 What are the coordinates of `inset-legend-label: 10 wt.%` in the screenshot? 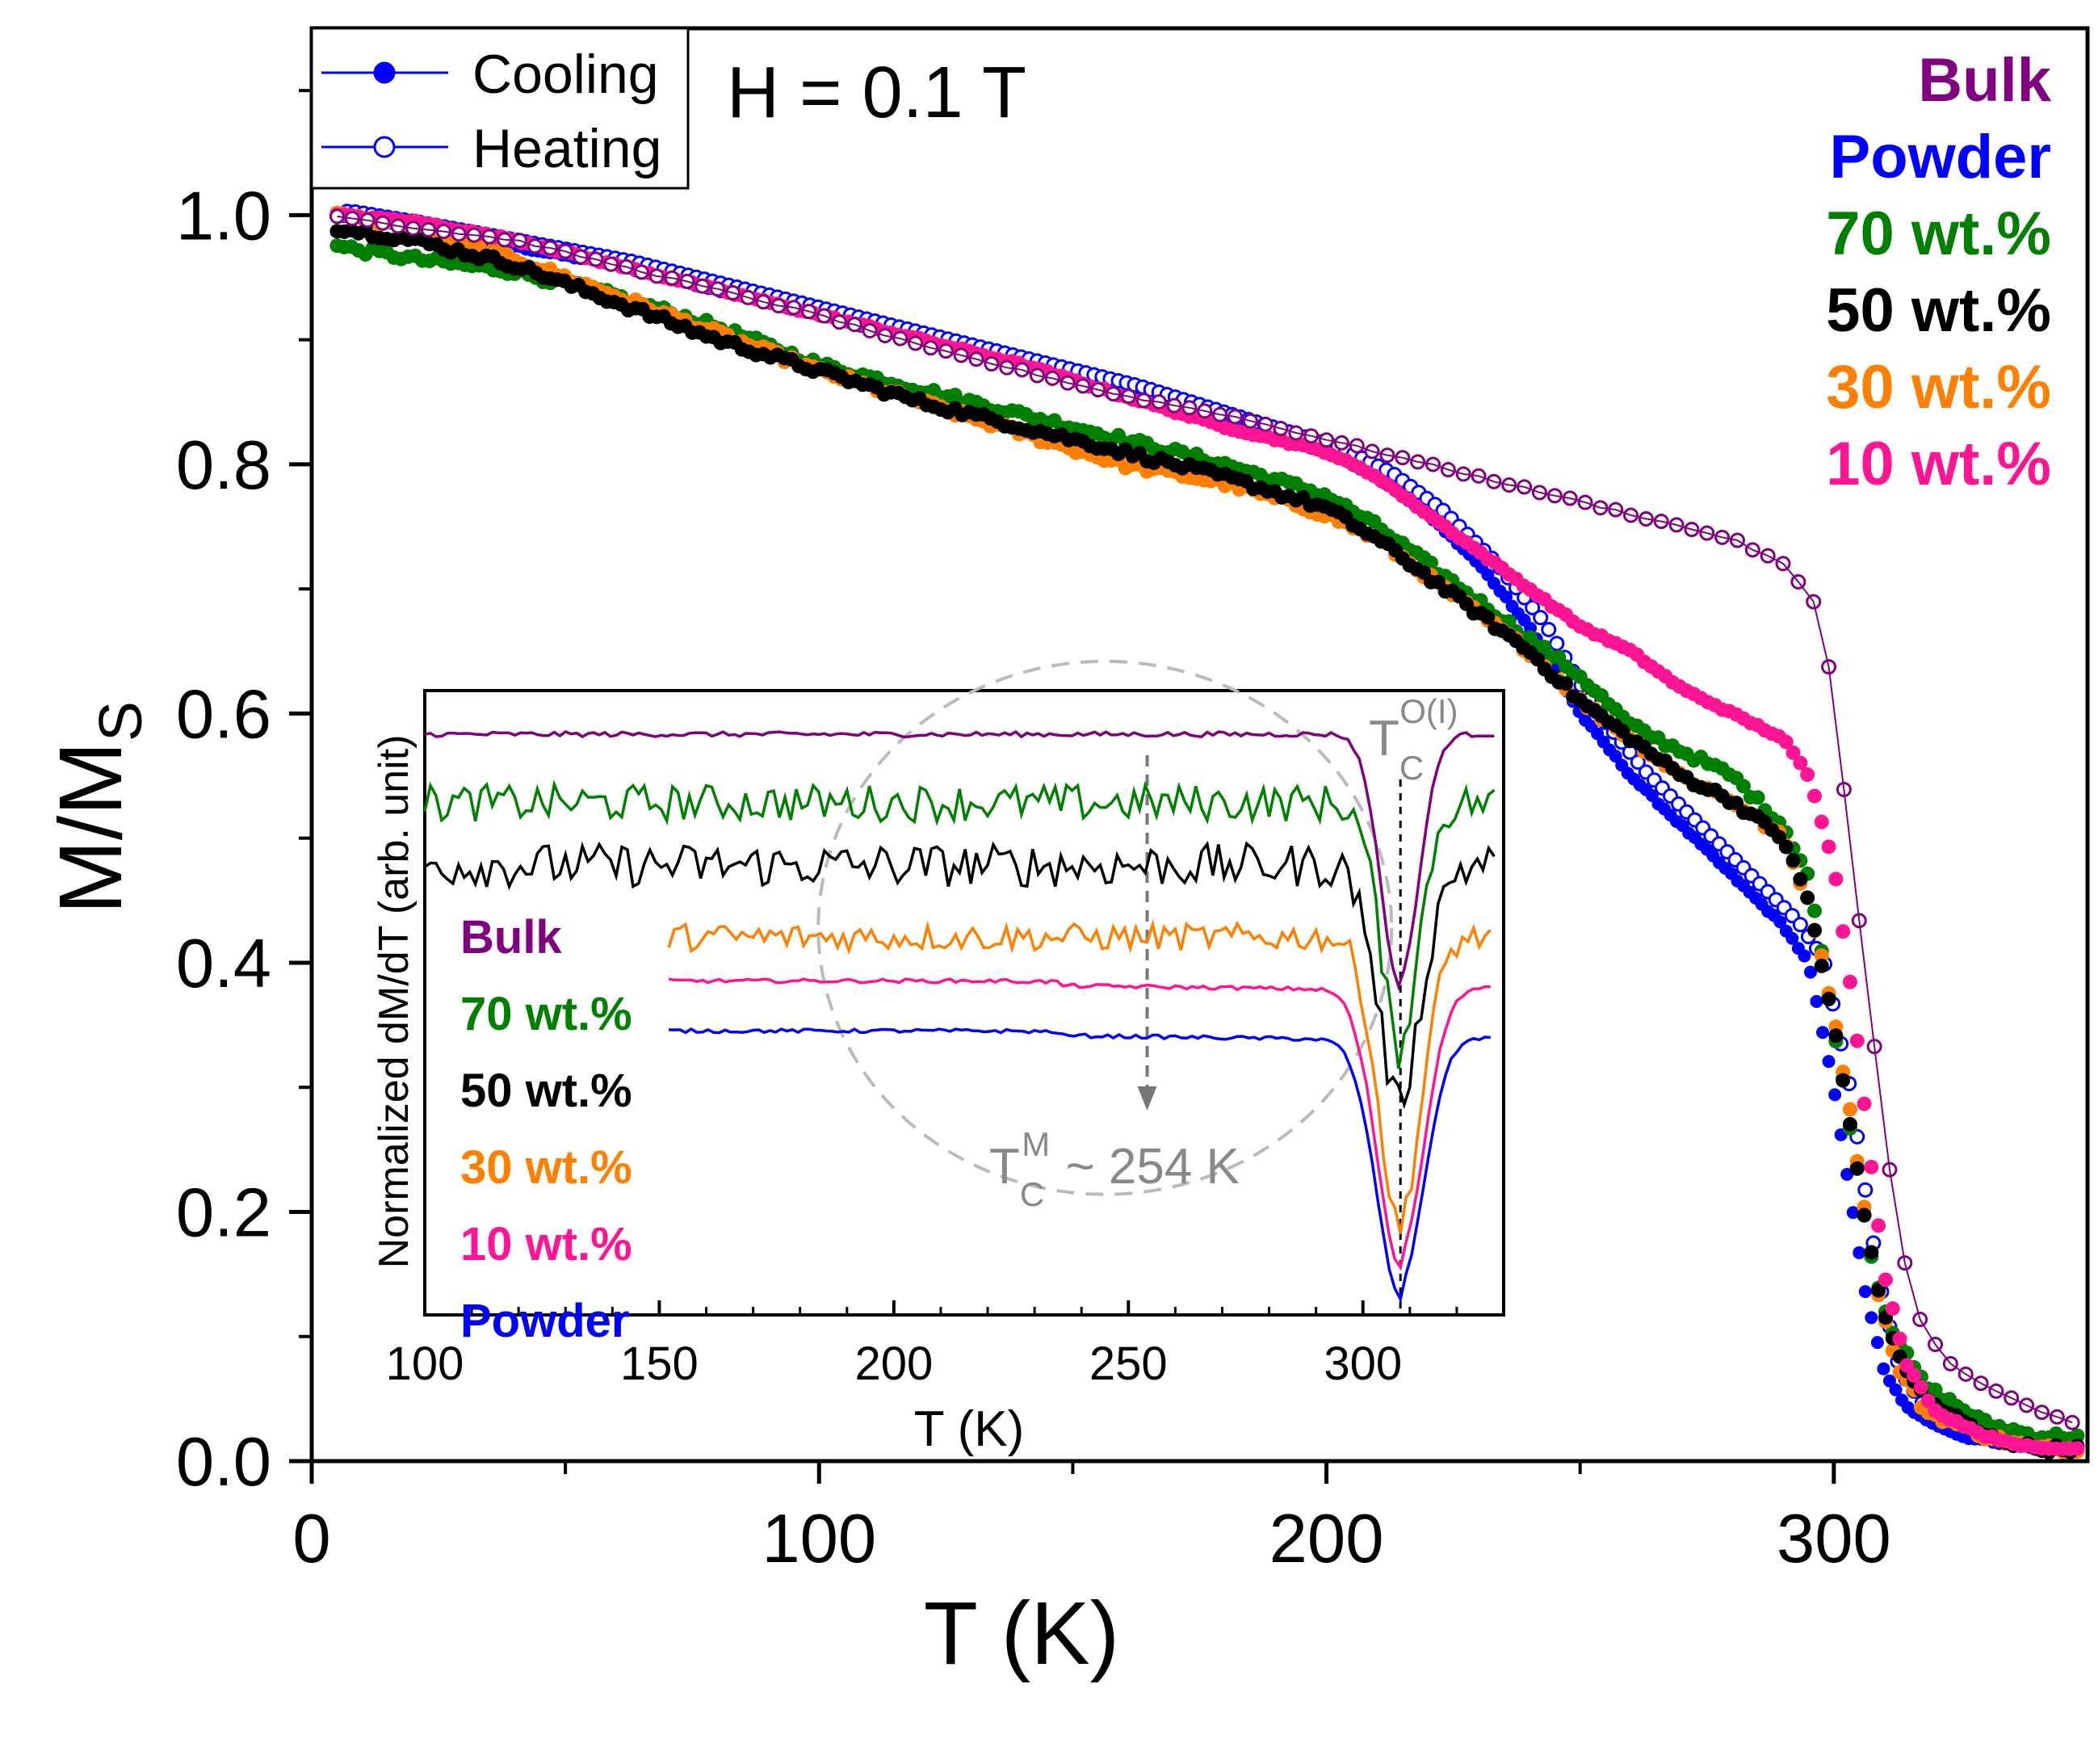 It's located at (546, 1244).